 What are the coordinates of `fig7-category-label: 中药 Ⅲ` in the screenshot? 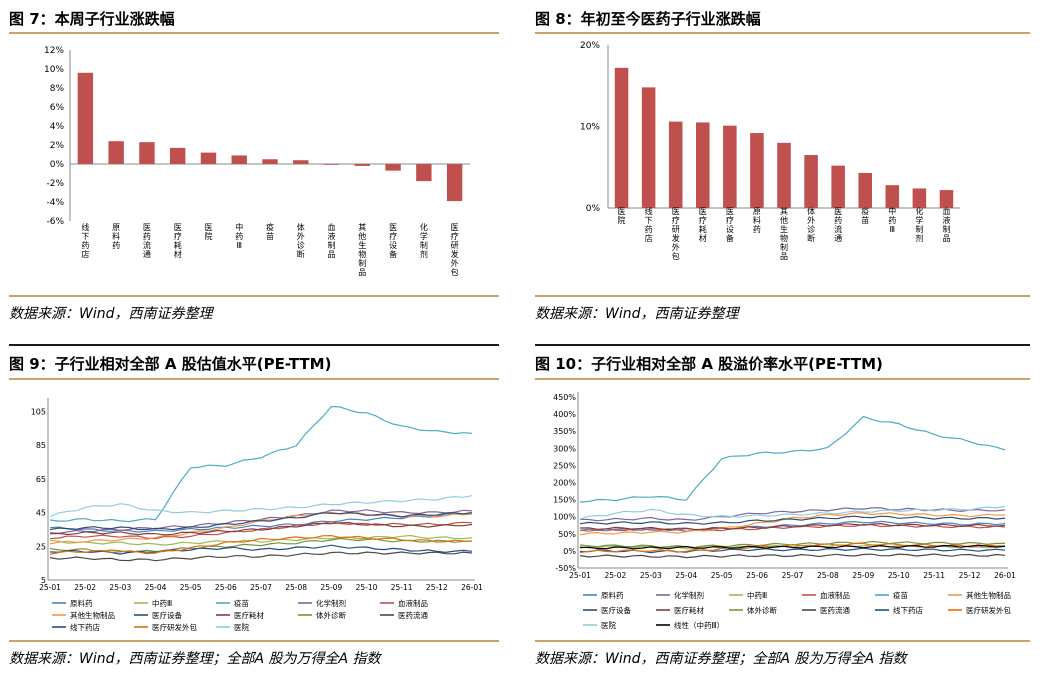 It's located at (239, 236).